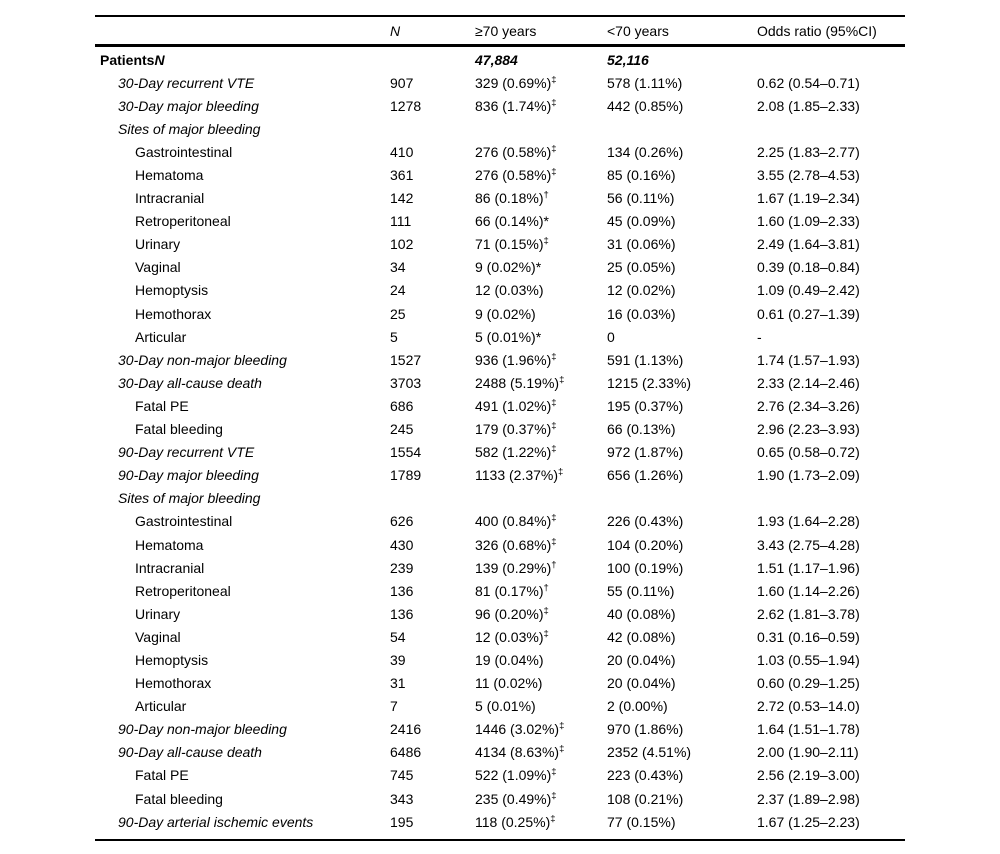 The image size is (1000, 854). What do you see at coordinates (641, 290) in the screenshot?
I see `cell-lt70: 12 (0.02%)` at bounding box center [641, 290].